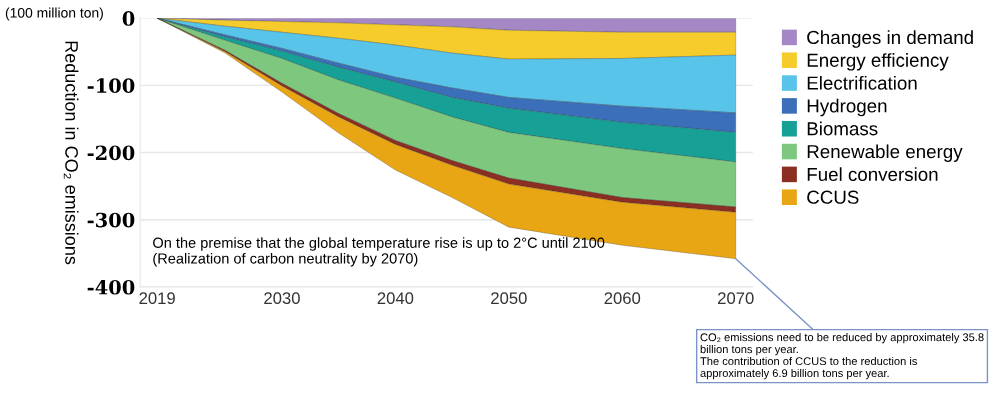 This screenshot has height=403, width=1001. Describe the element at coordinates (111, 287) in the screenshot. I see `y-tick-label: -400` at that location.